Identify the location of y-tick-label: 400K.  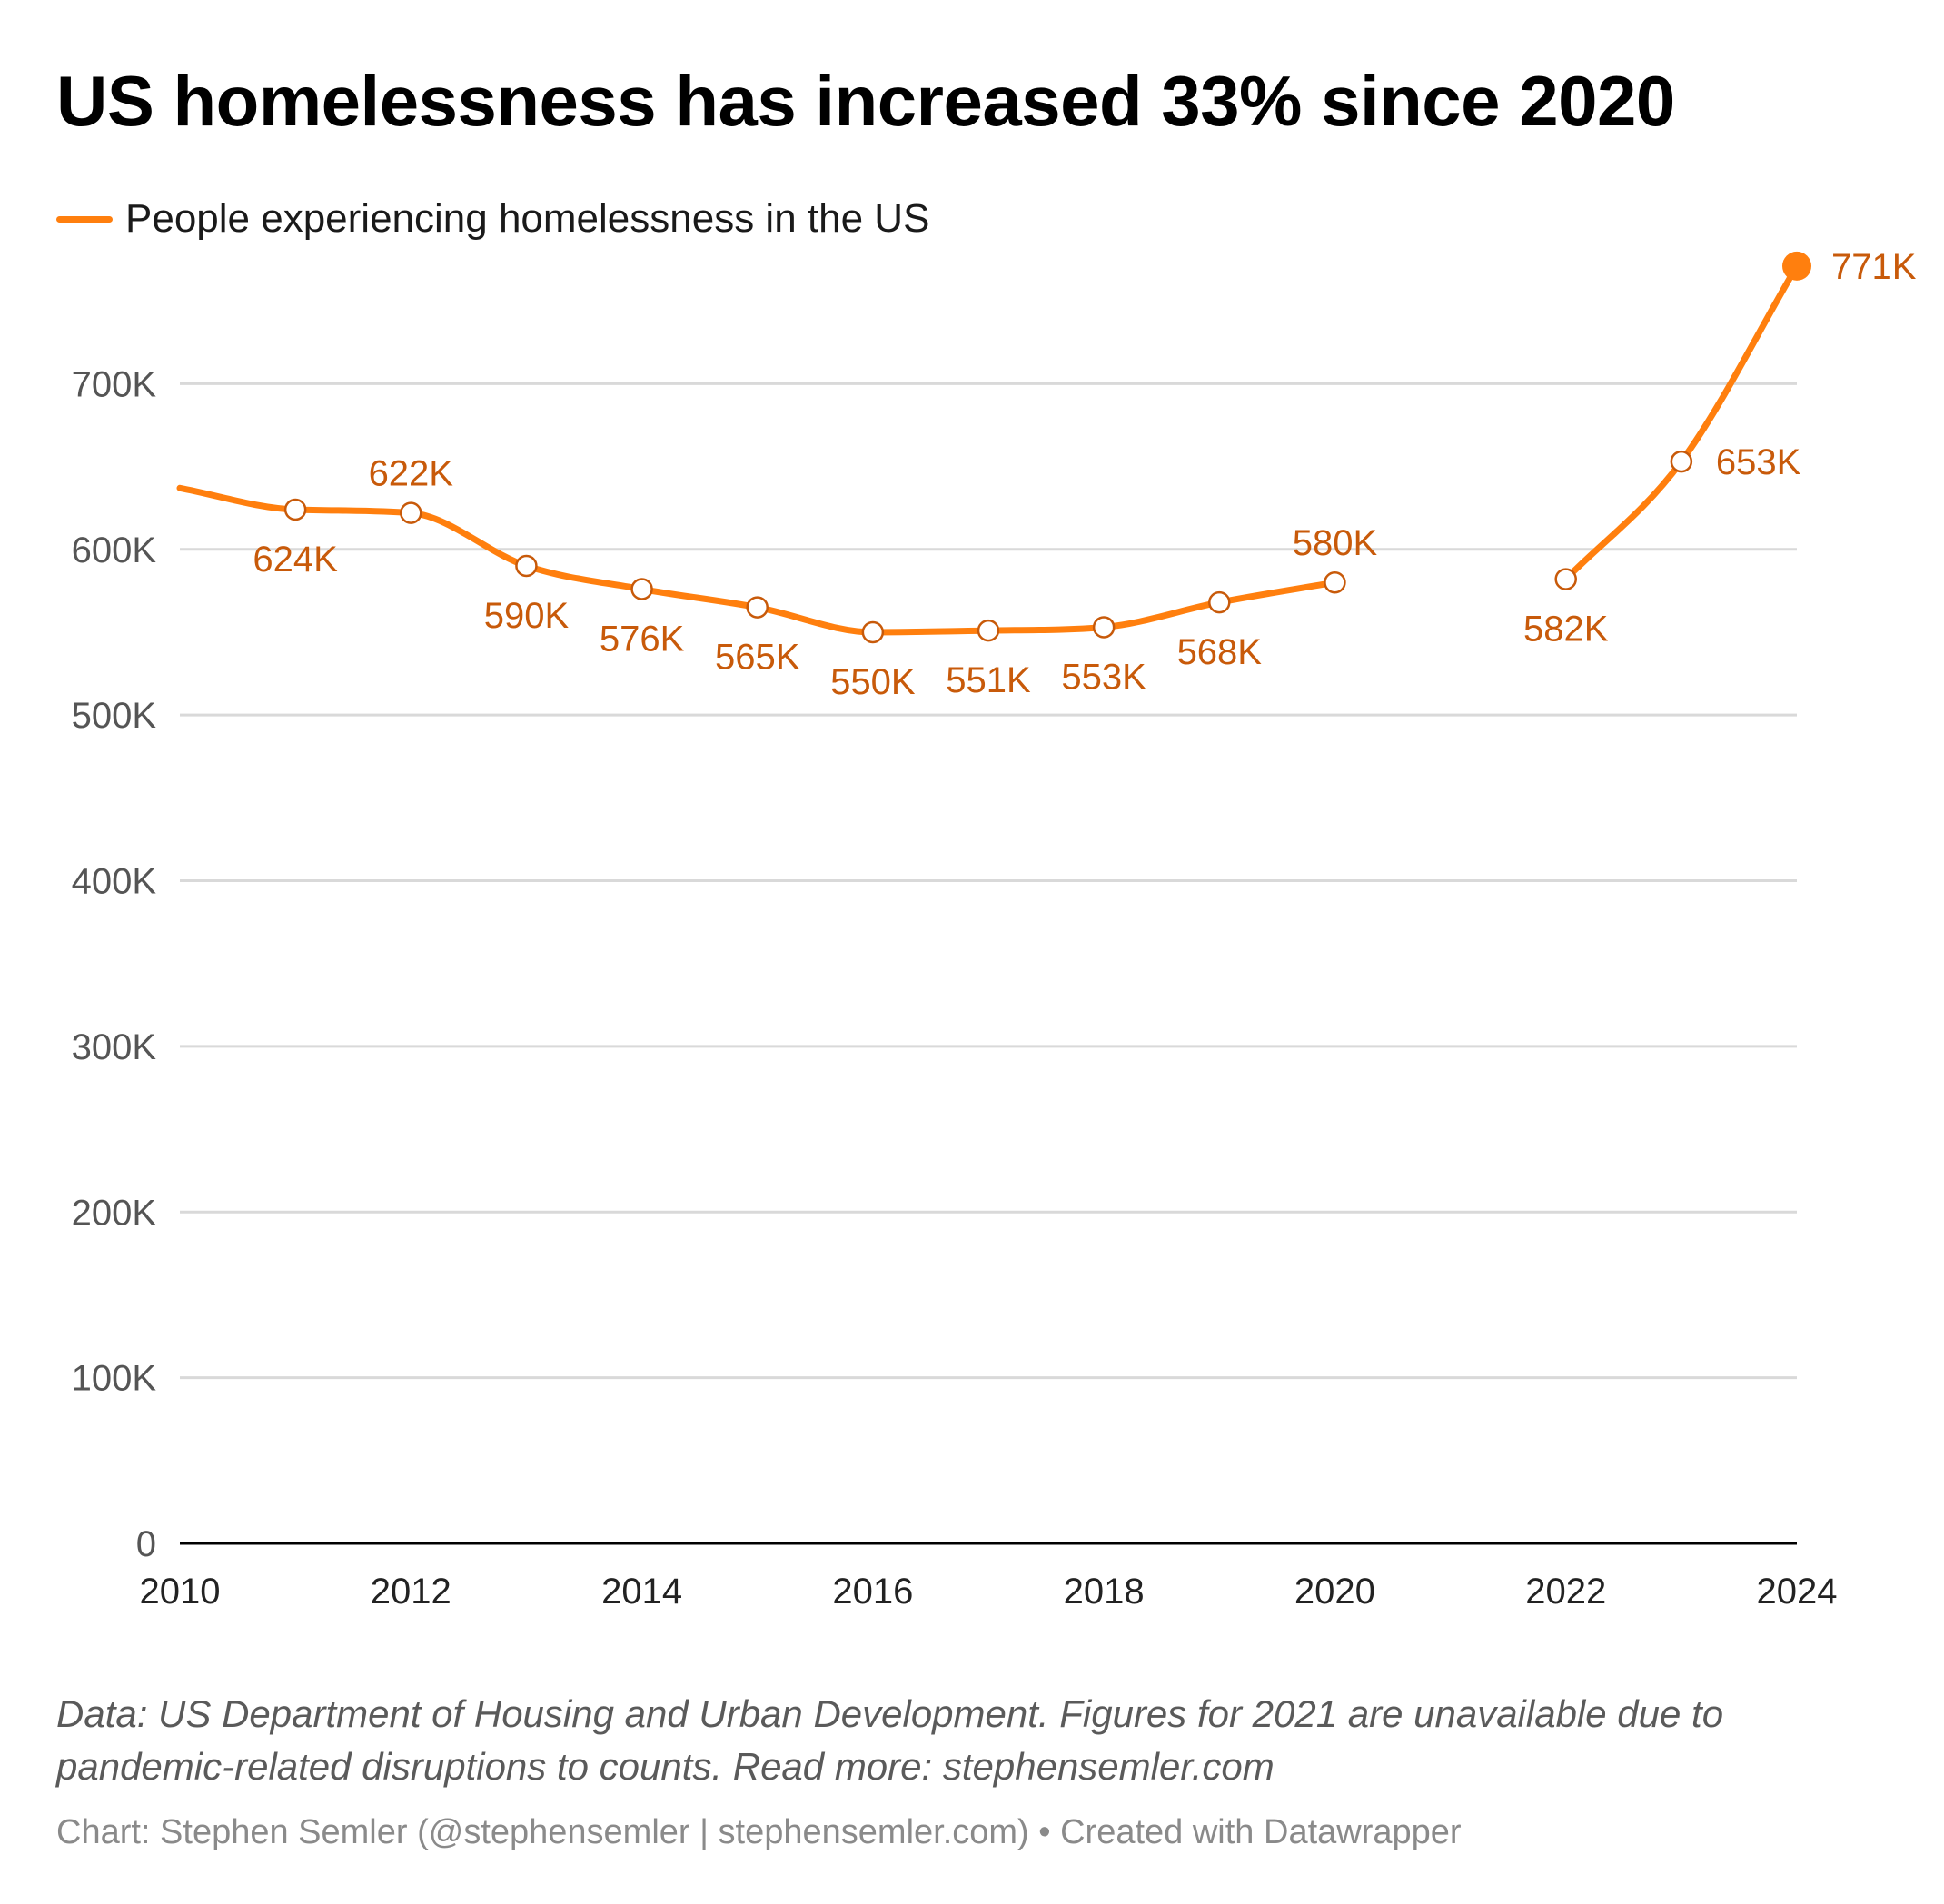
(114, 882).